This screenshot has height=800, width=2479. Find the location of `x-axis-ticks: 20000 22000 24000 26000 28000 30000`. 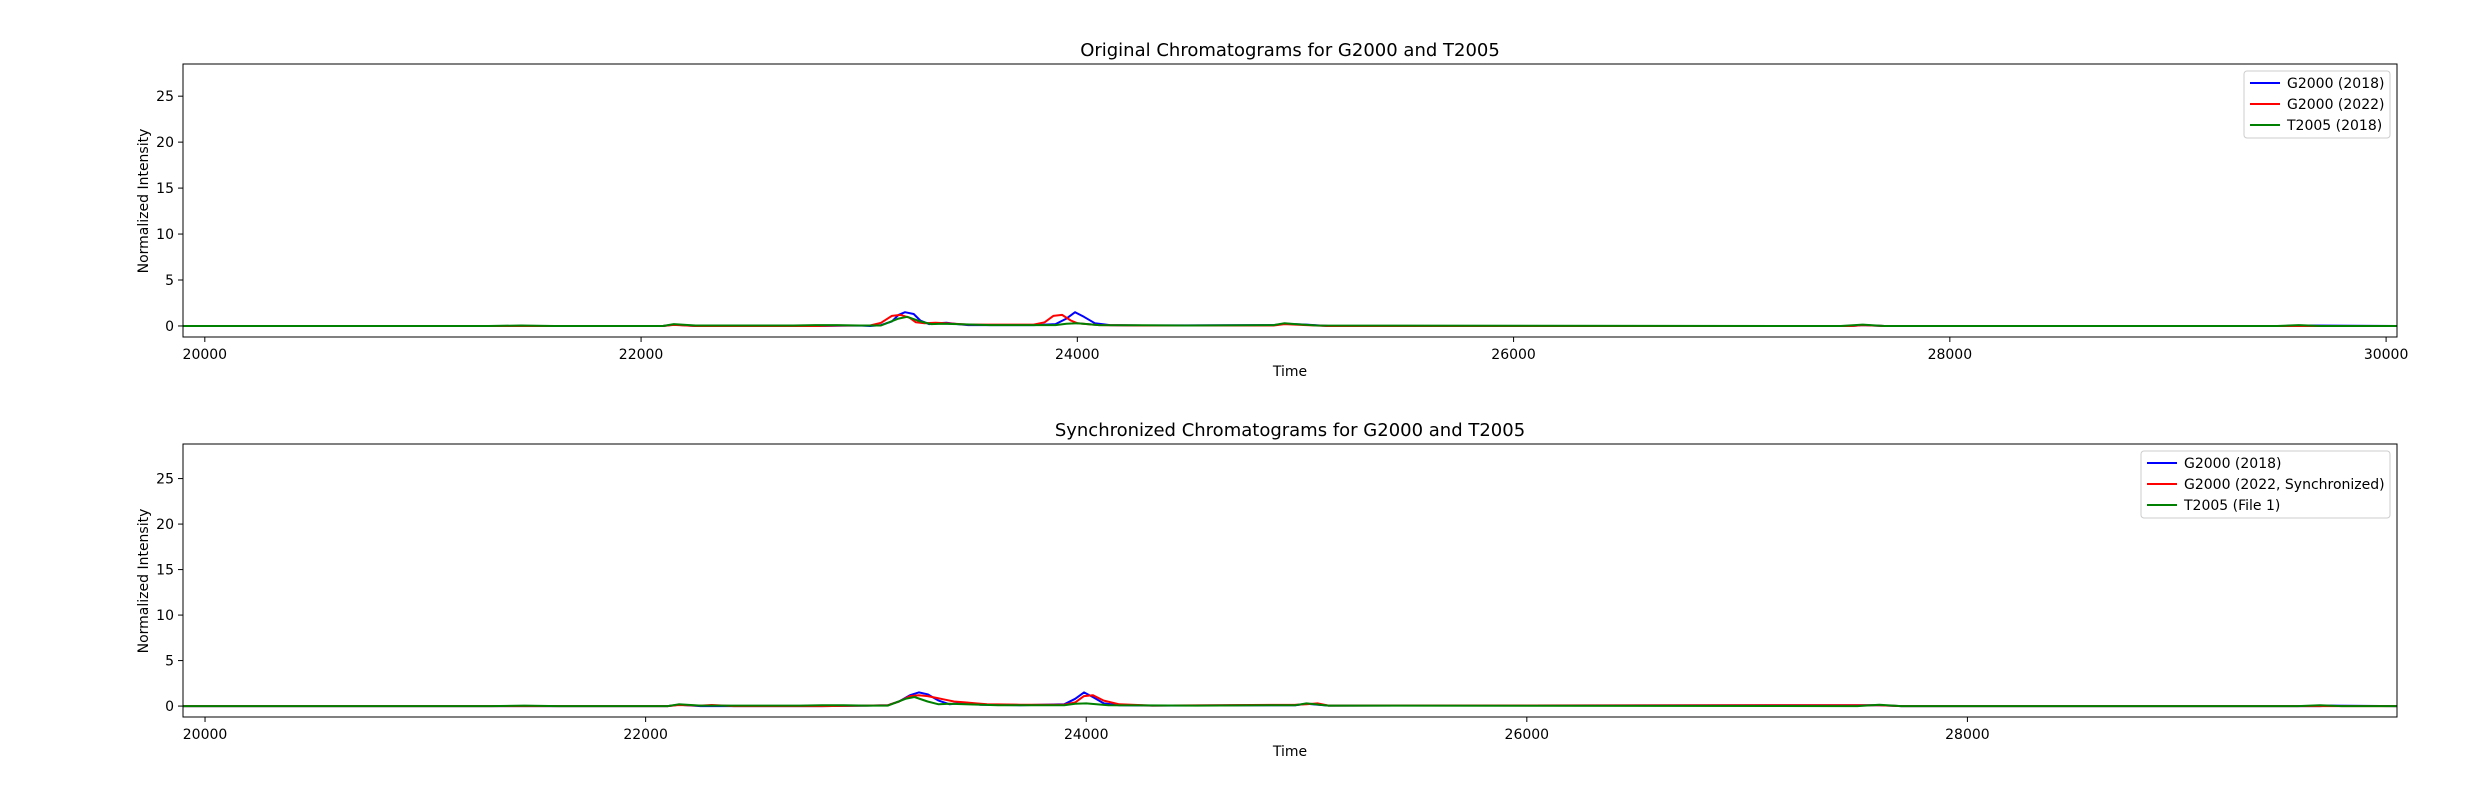

x-axis-ticks: 20000 22000 24000 26000 28000 30000 is located at coordinates (1296, 350).